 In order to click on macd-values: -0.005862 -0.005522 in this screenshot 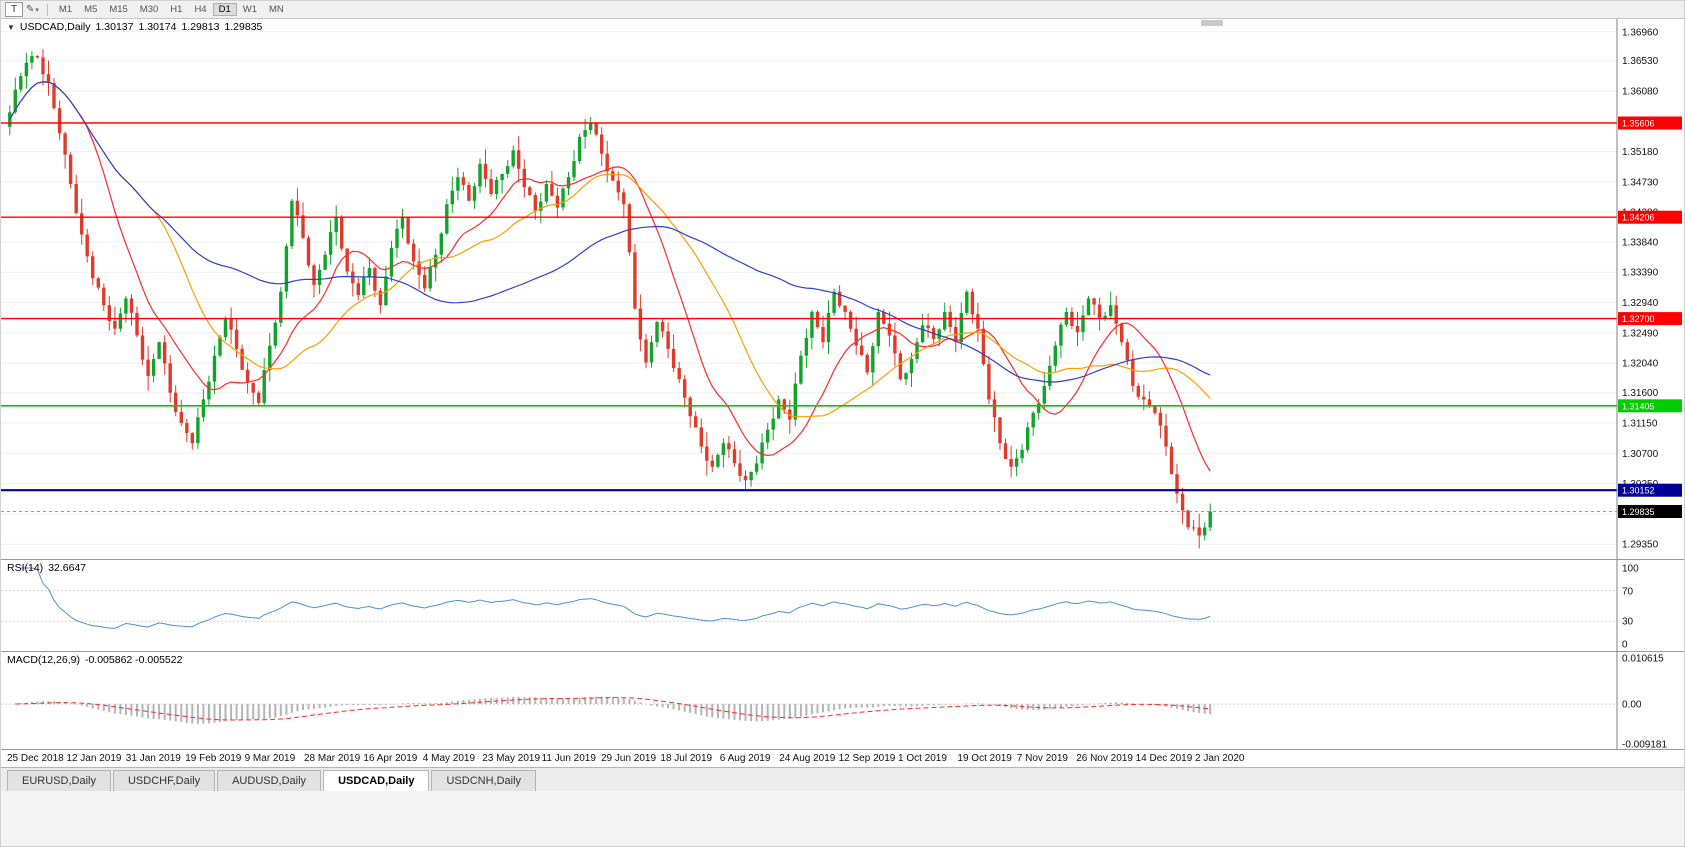, I will do `click(133, 660)`.